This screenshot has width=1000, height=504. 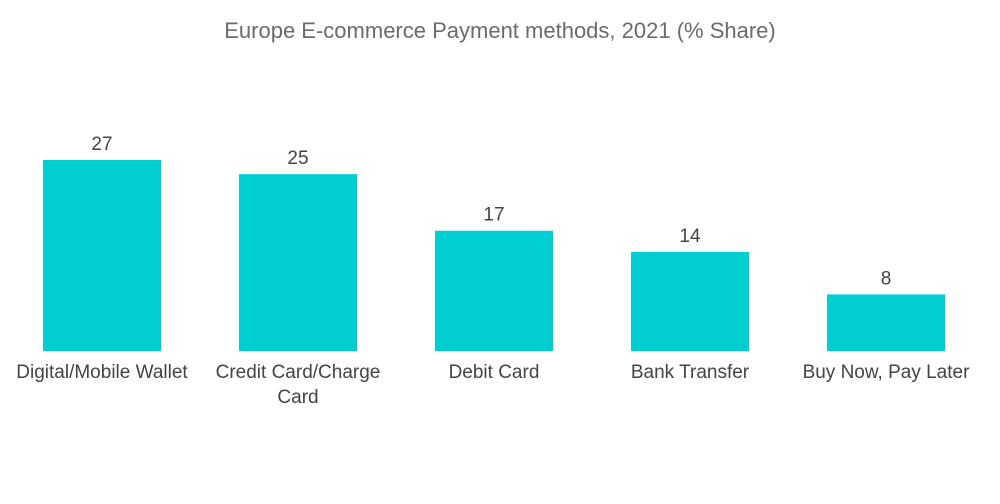 What do you see at coordinates (298, 385) in the screenshot?
I see `category-label-2: Credit Card/Charge Card` at bounding box center [298, 385].